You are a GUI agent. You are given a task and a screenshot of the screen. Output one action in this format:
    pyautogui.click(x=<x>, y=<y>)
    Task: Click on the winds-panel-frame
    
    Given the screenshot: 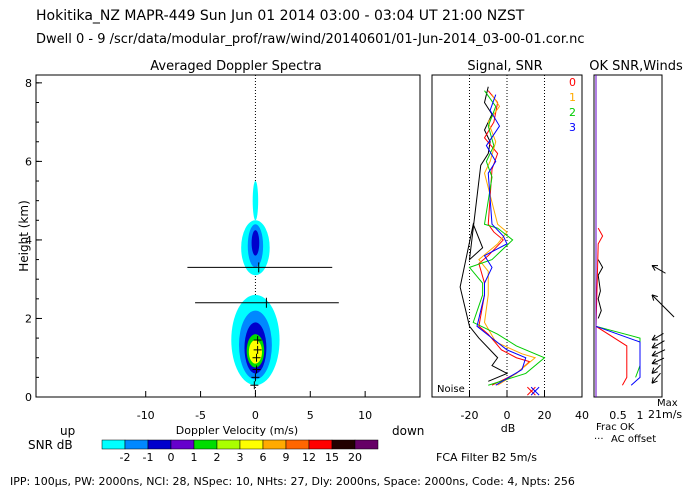 What is the action you would take?
    pyautogui.click(x=628, y=236)
    